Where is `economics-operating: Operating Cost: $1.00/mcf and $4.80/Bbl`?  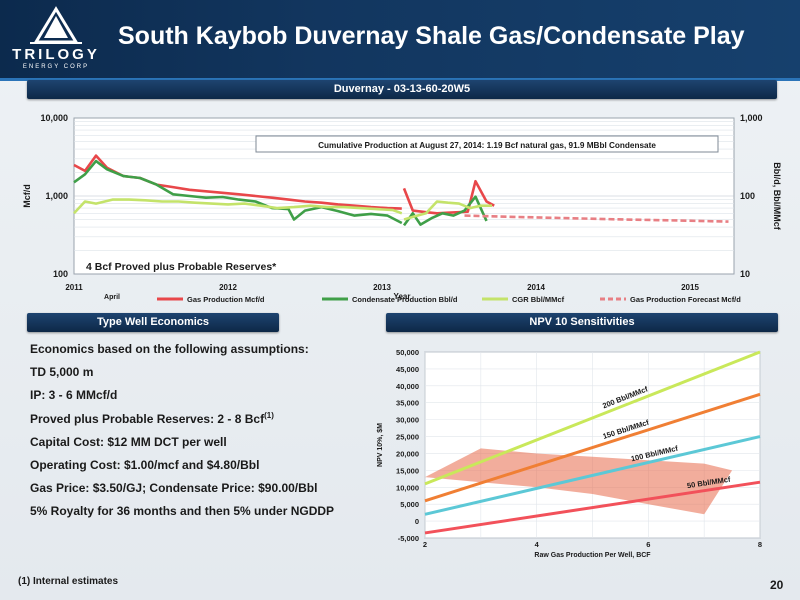 economics-operating: Operating Cost: $1.00/mcf and $4.80/Bbl is located at coordinates (145, 465).